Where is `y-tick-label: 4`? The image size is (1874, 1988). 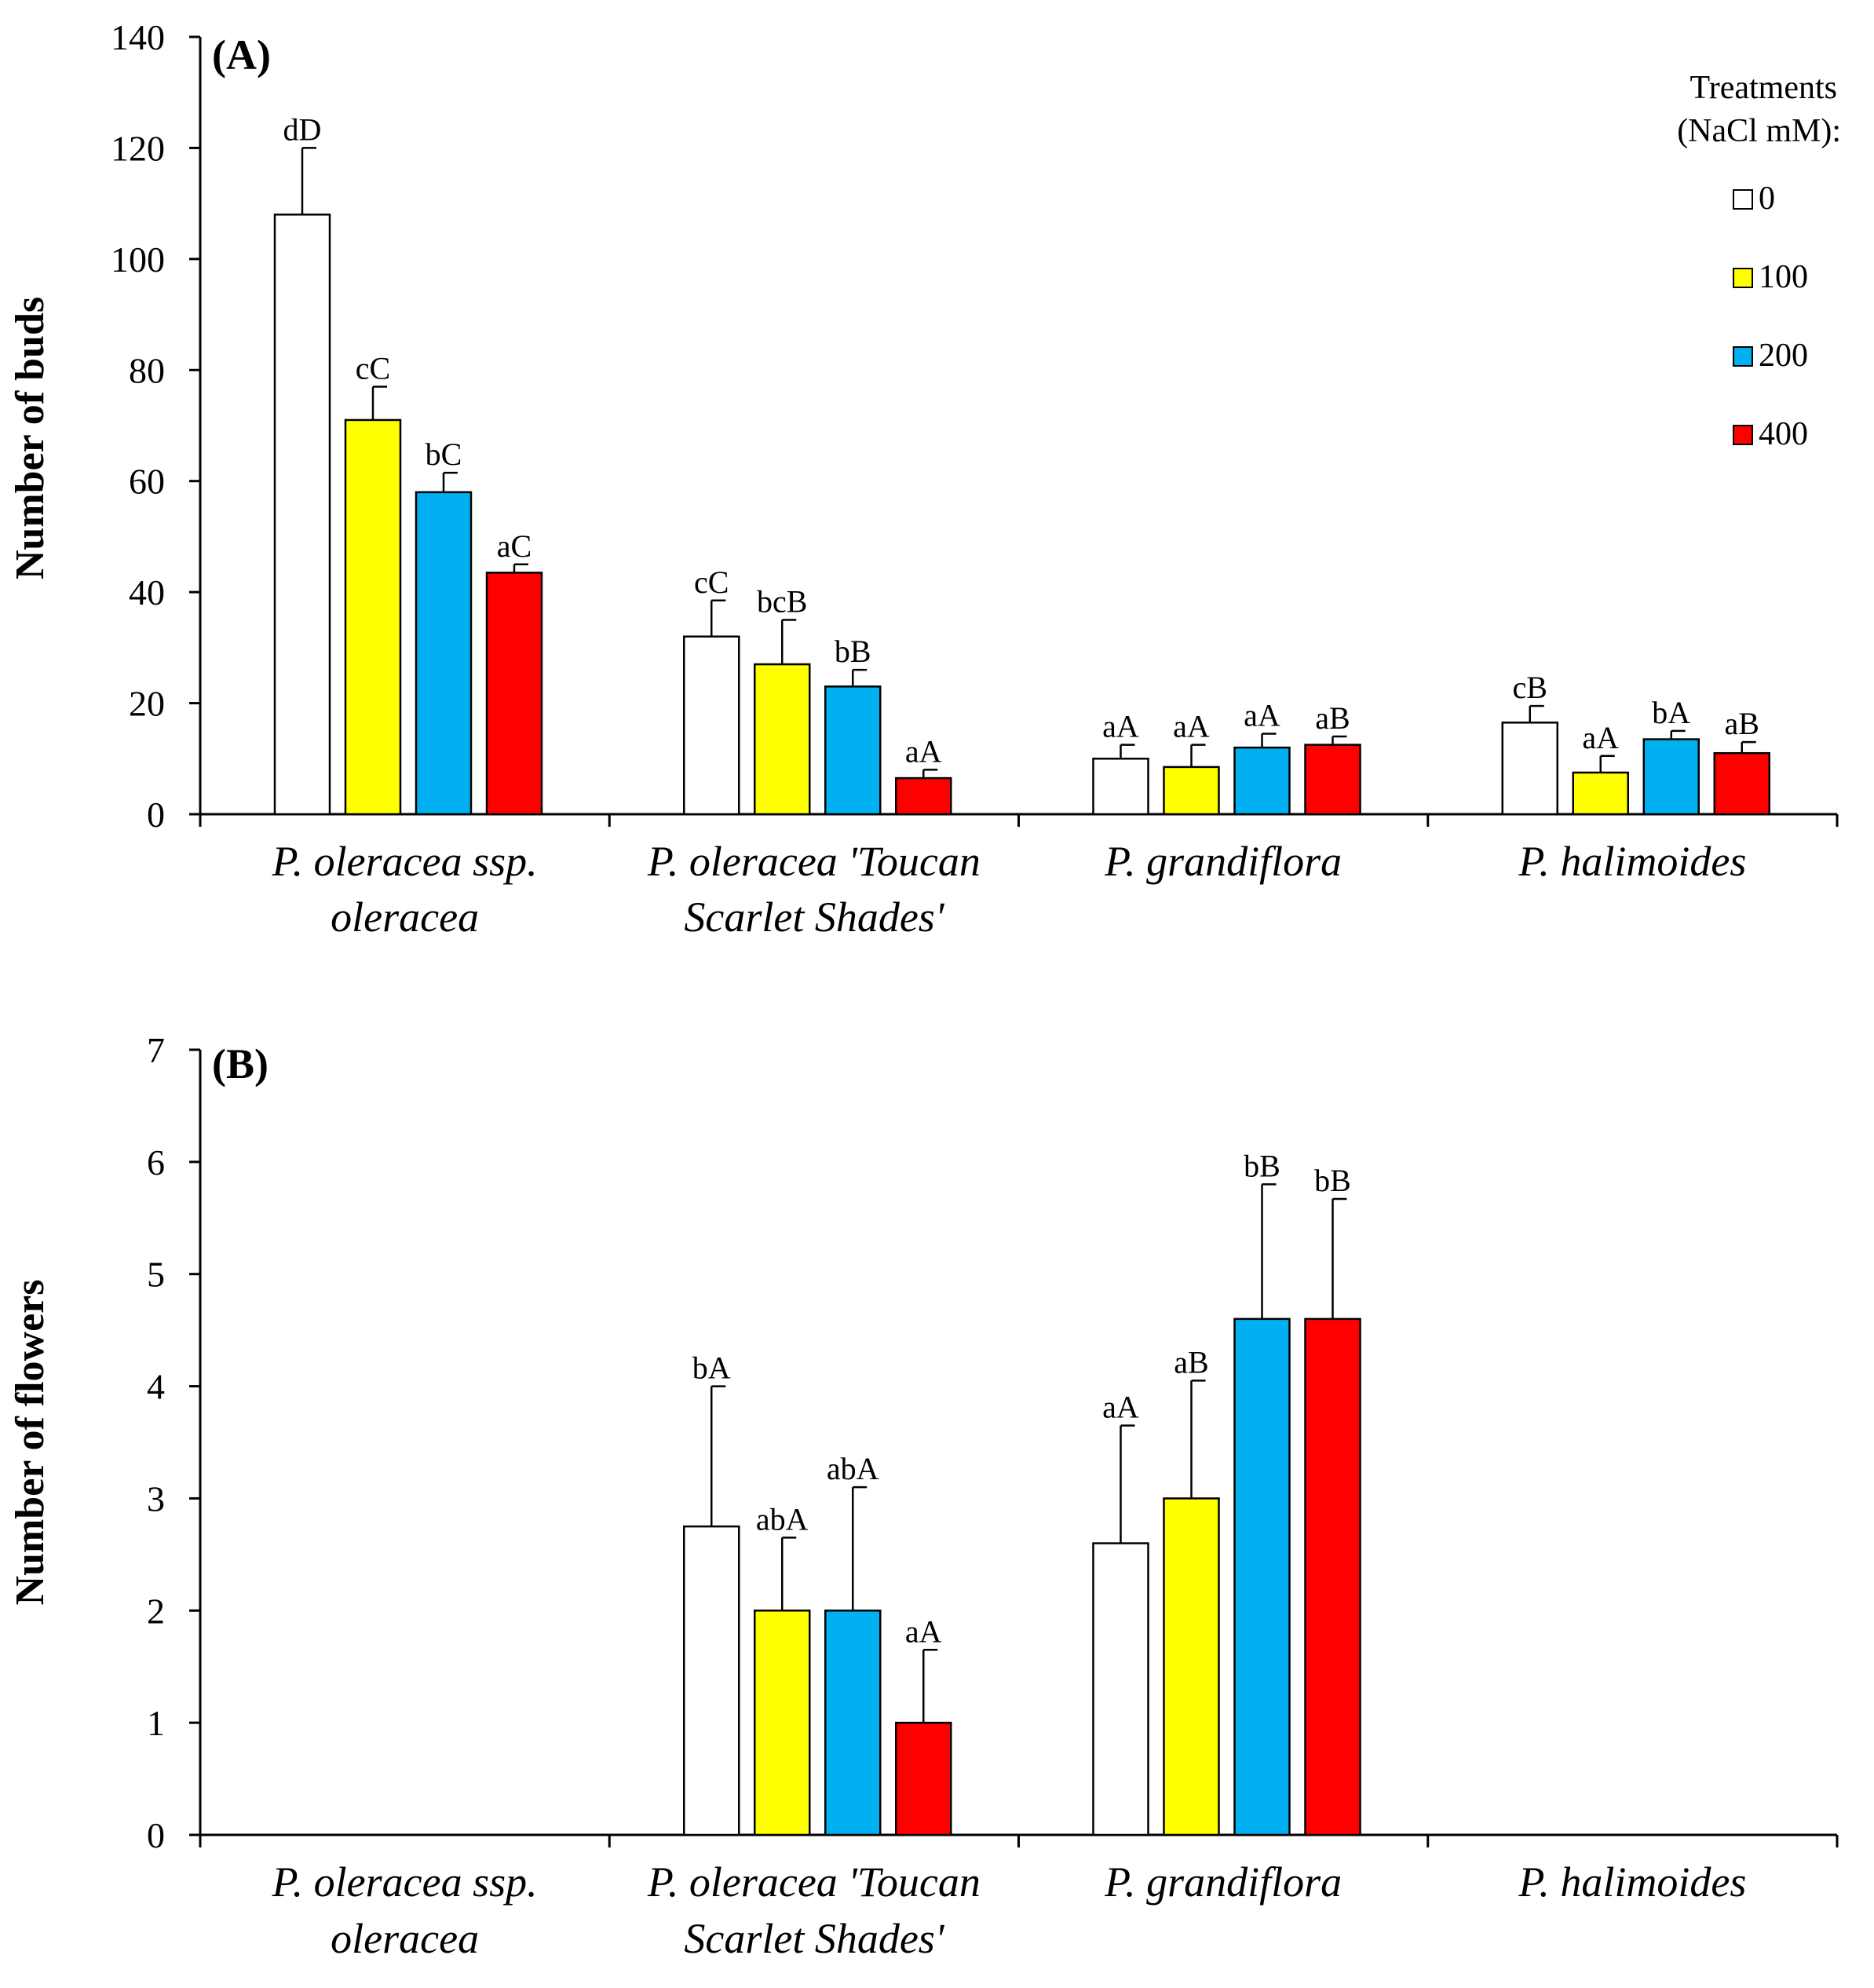 y-tick-label: 4 is located at coordinates (156, 1387).